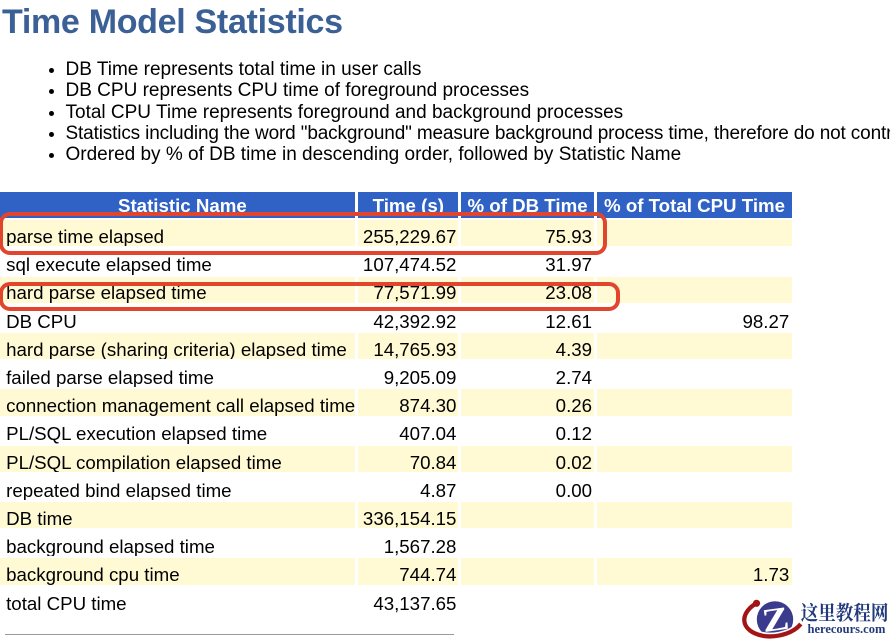  I want to click on svg-text: herecours.com, so click(847, 629).